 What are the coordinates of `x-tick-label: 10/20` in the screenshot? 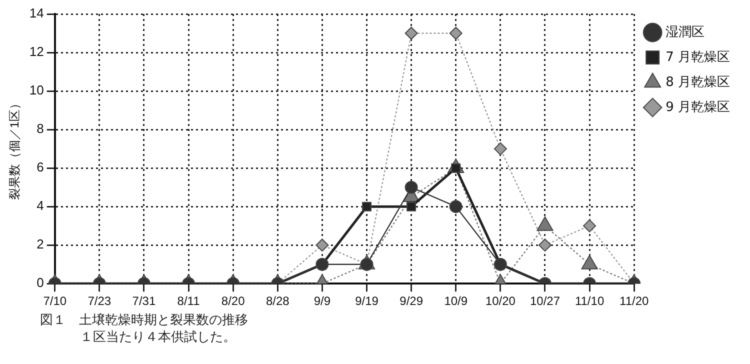 It's located at (500, 301).